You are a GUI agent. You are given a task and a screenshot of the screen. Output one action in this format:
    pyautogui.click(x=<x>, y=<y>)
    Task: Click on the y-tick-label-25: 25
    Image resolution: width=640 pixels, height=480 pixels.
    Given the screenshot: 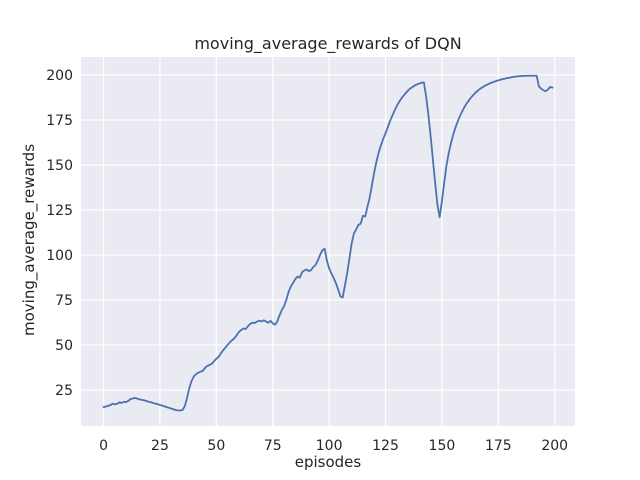 What is the action you would take?
    pyautogui.click(x=64, y=391)
    